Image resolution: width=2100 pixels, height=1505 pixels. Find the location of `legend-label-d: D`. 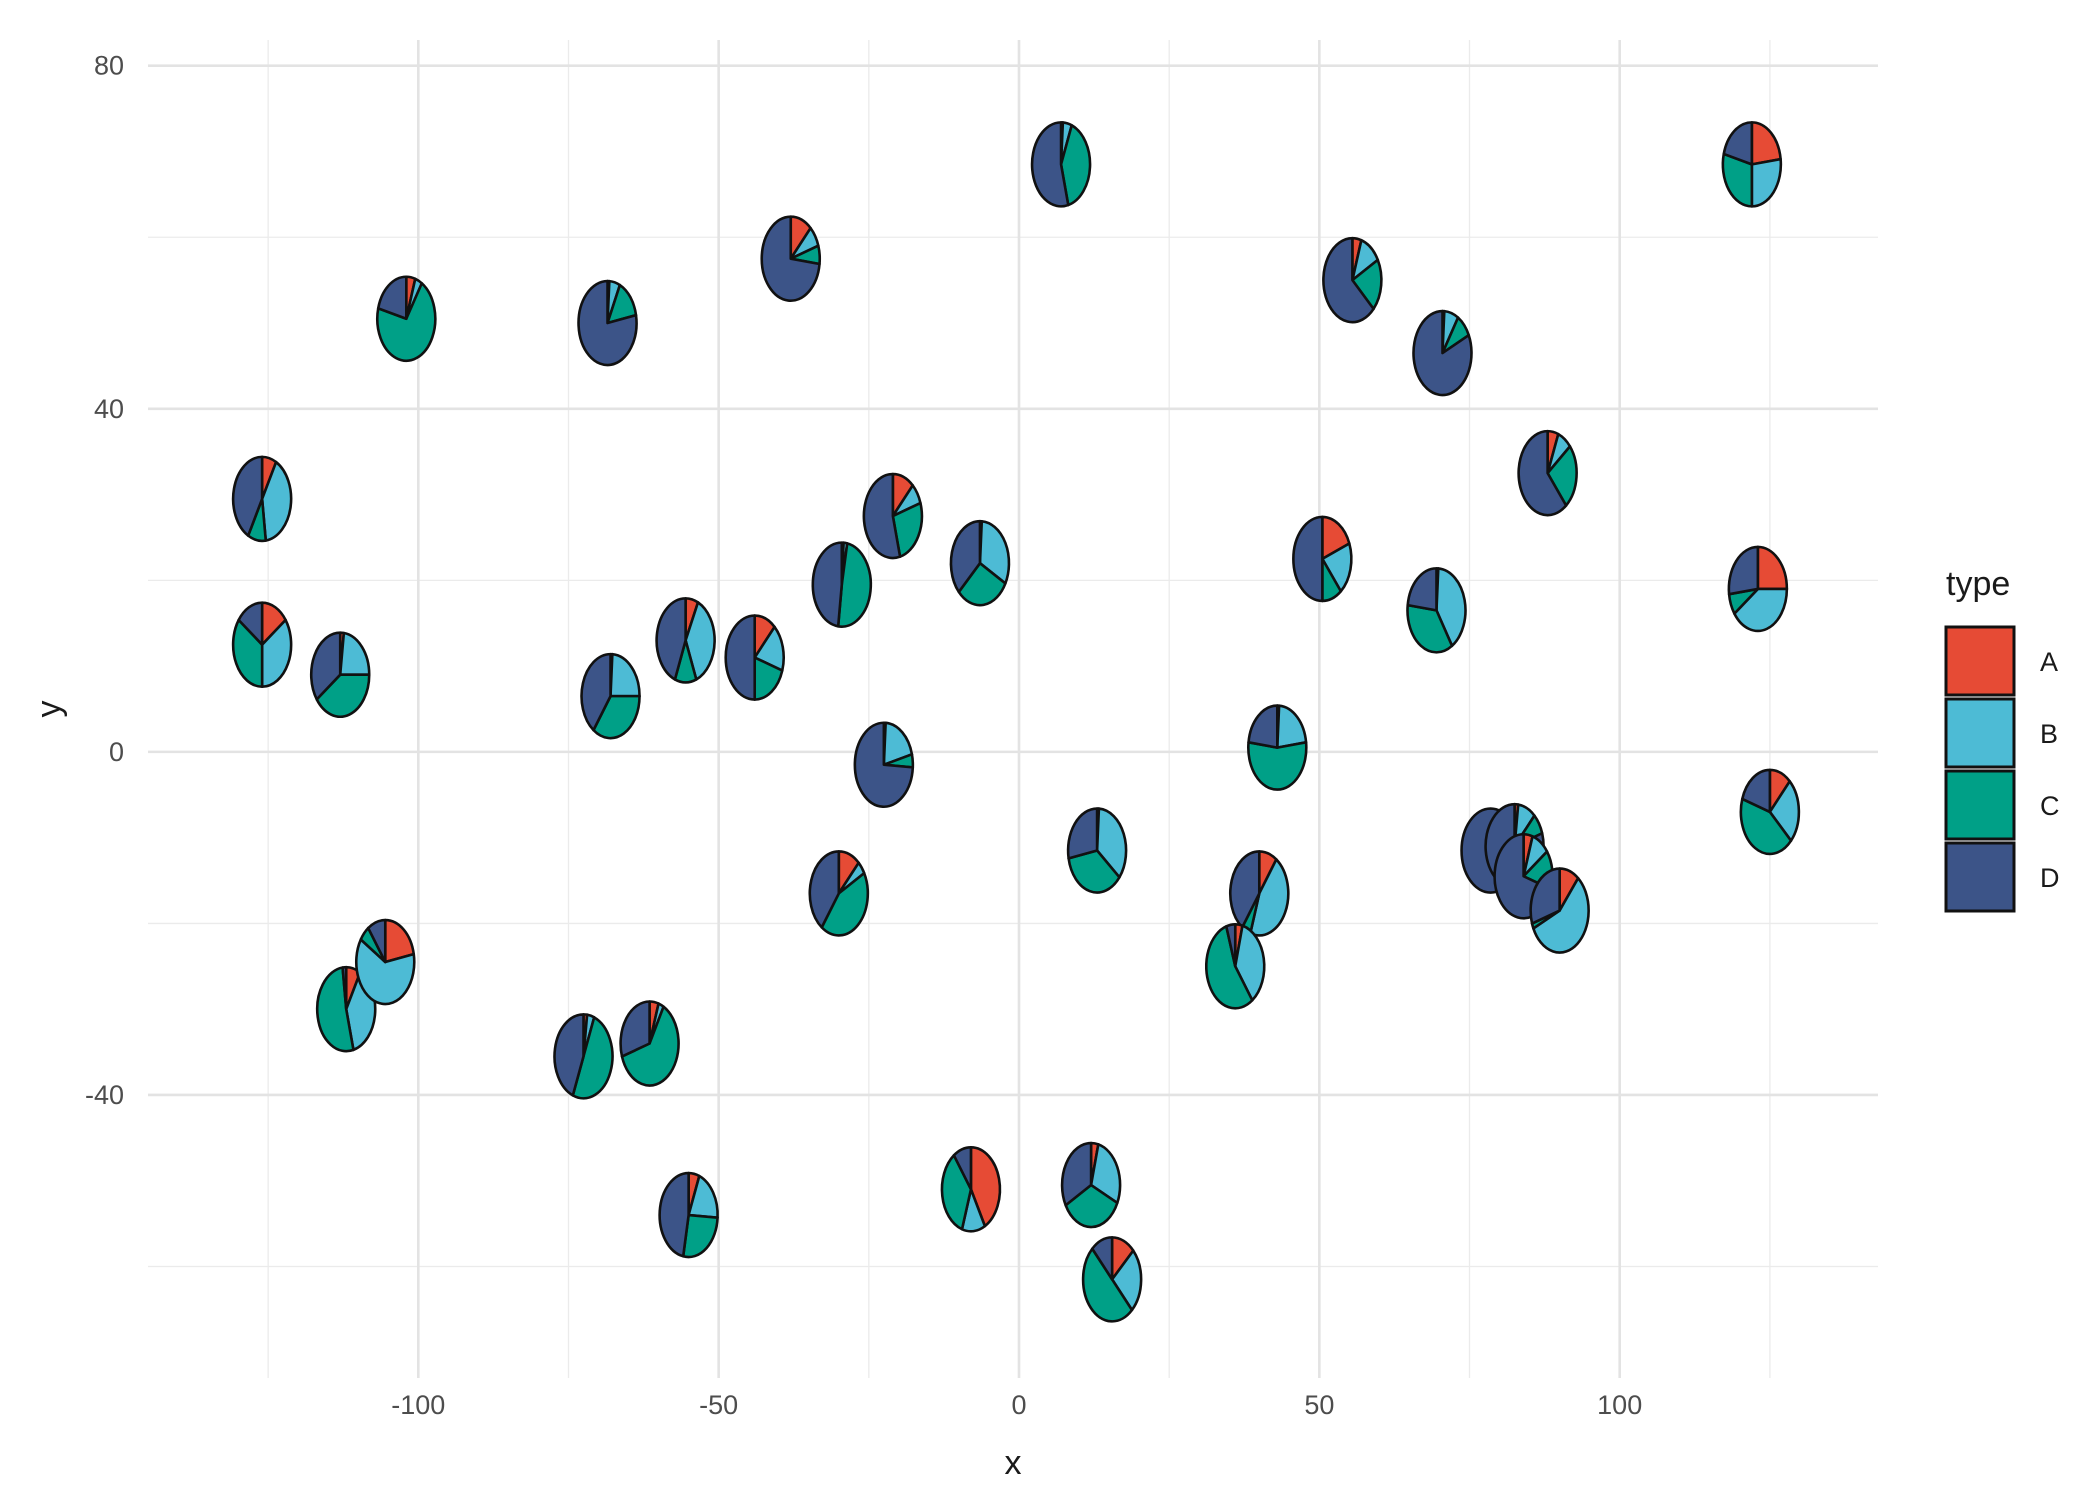

legend-label-d: D is located at coordinates (2050, 878).